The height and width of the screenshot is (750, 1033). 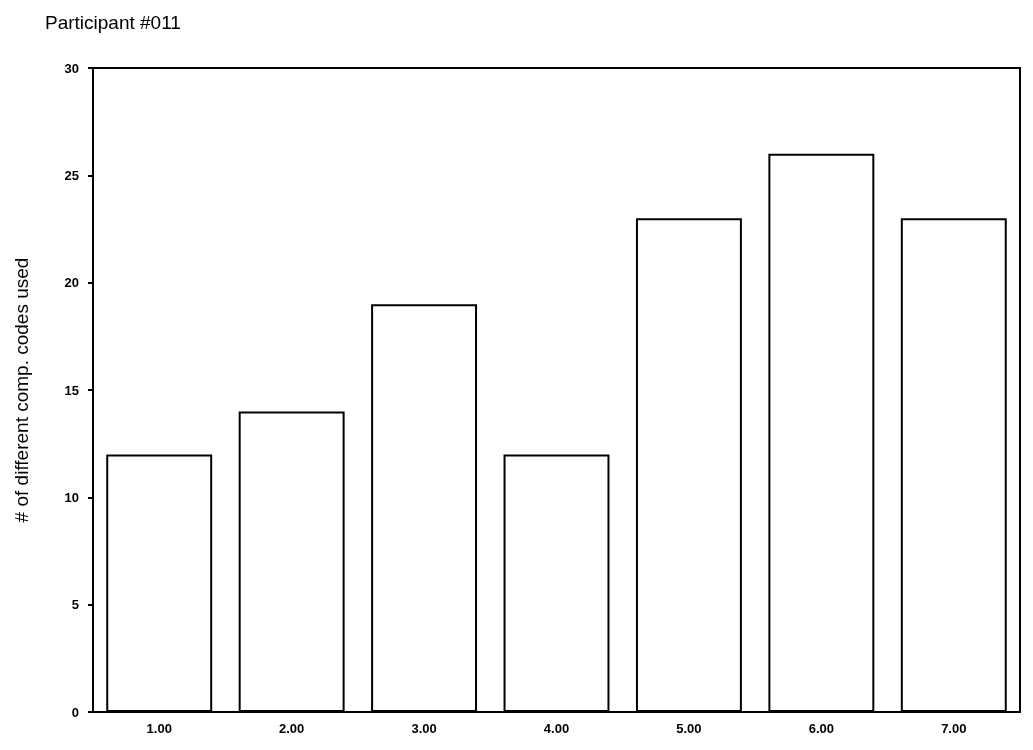 What do you see at coordinates (75, 712) in the screenshot?
I see `y-tick-label: 0` at bounding box center [75, 712].